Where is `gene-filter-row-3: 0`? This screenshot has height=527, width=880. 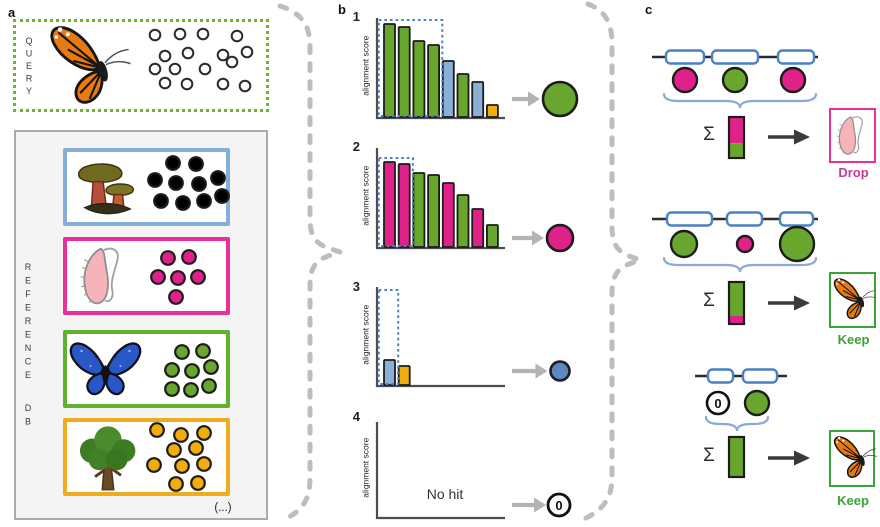
gene-filter-row-3: 0 is located at coordinates (752, 423).